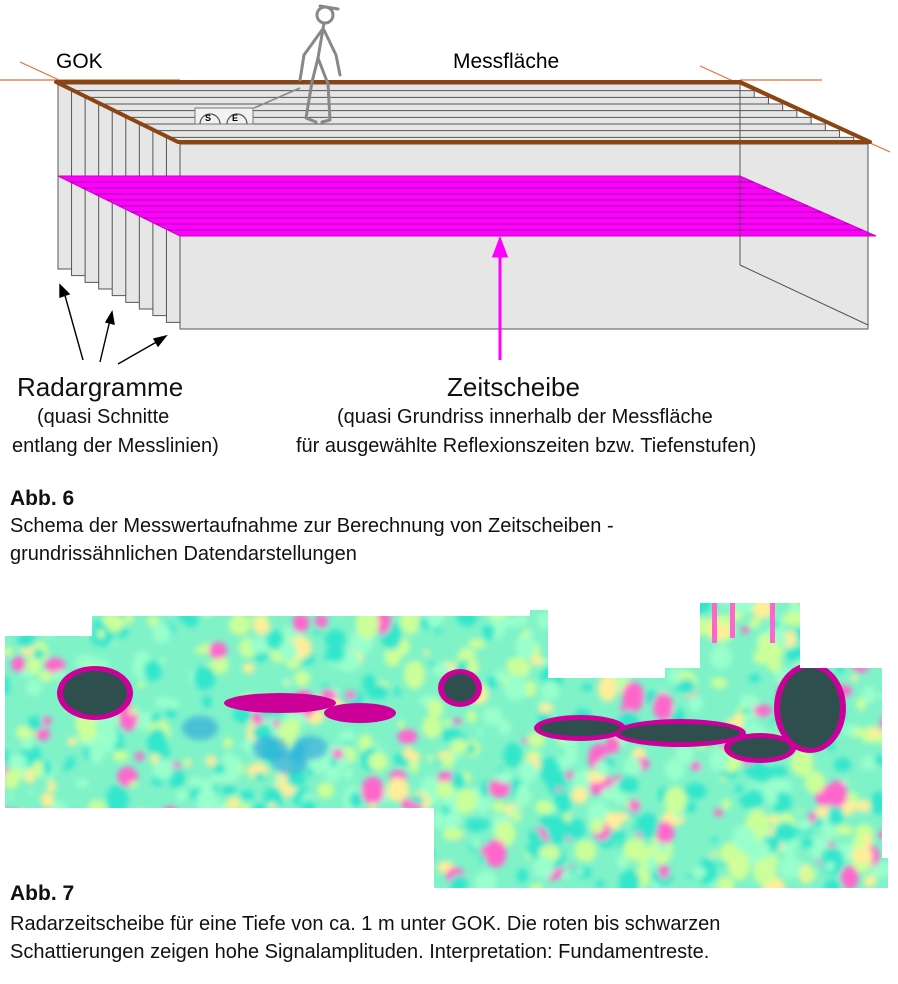  What do you see at coordinates (506, 61) in the screenshot?
I see `messflaeche-label: Messfläche` at bounding box center [506, 61].